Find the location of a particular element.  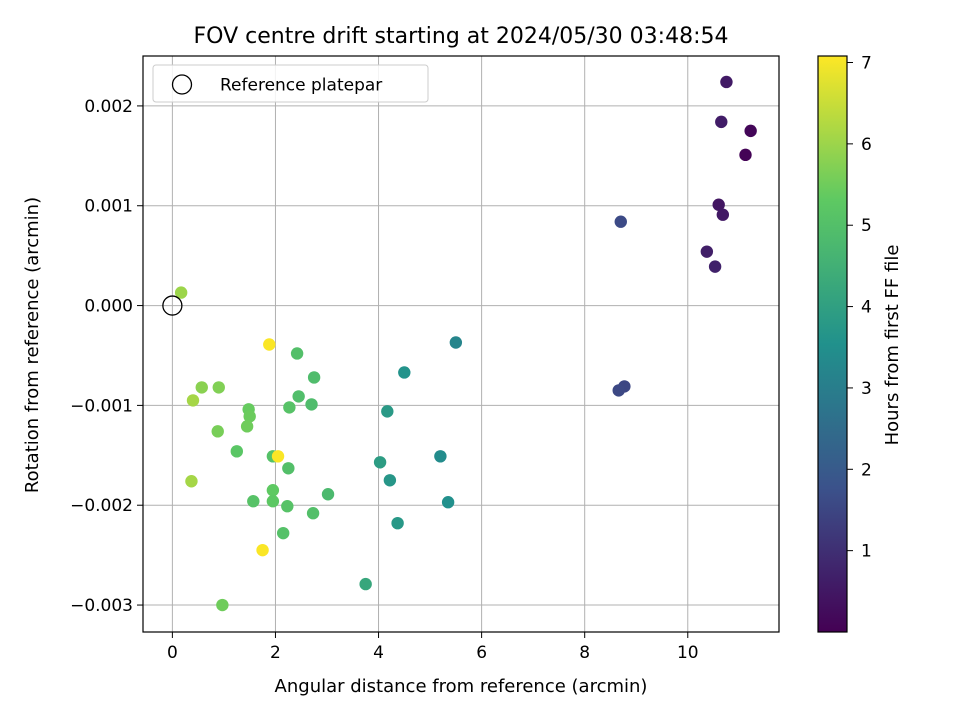

colorbar-tick-label: 6 is located at coordinates (866, 145).